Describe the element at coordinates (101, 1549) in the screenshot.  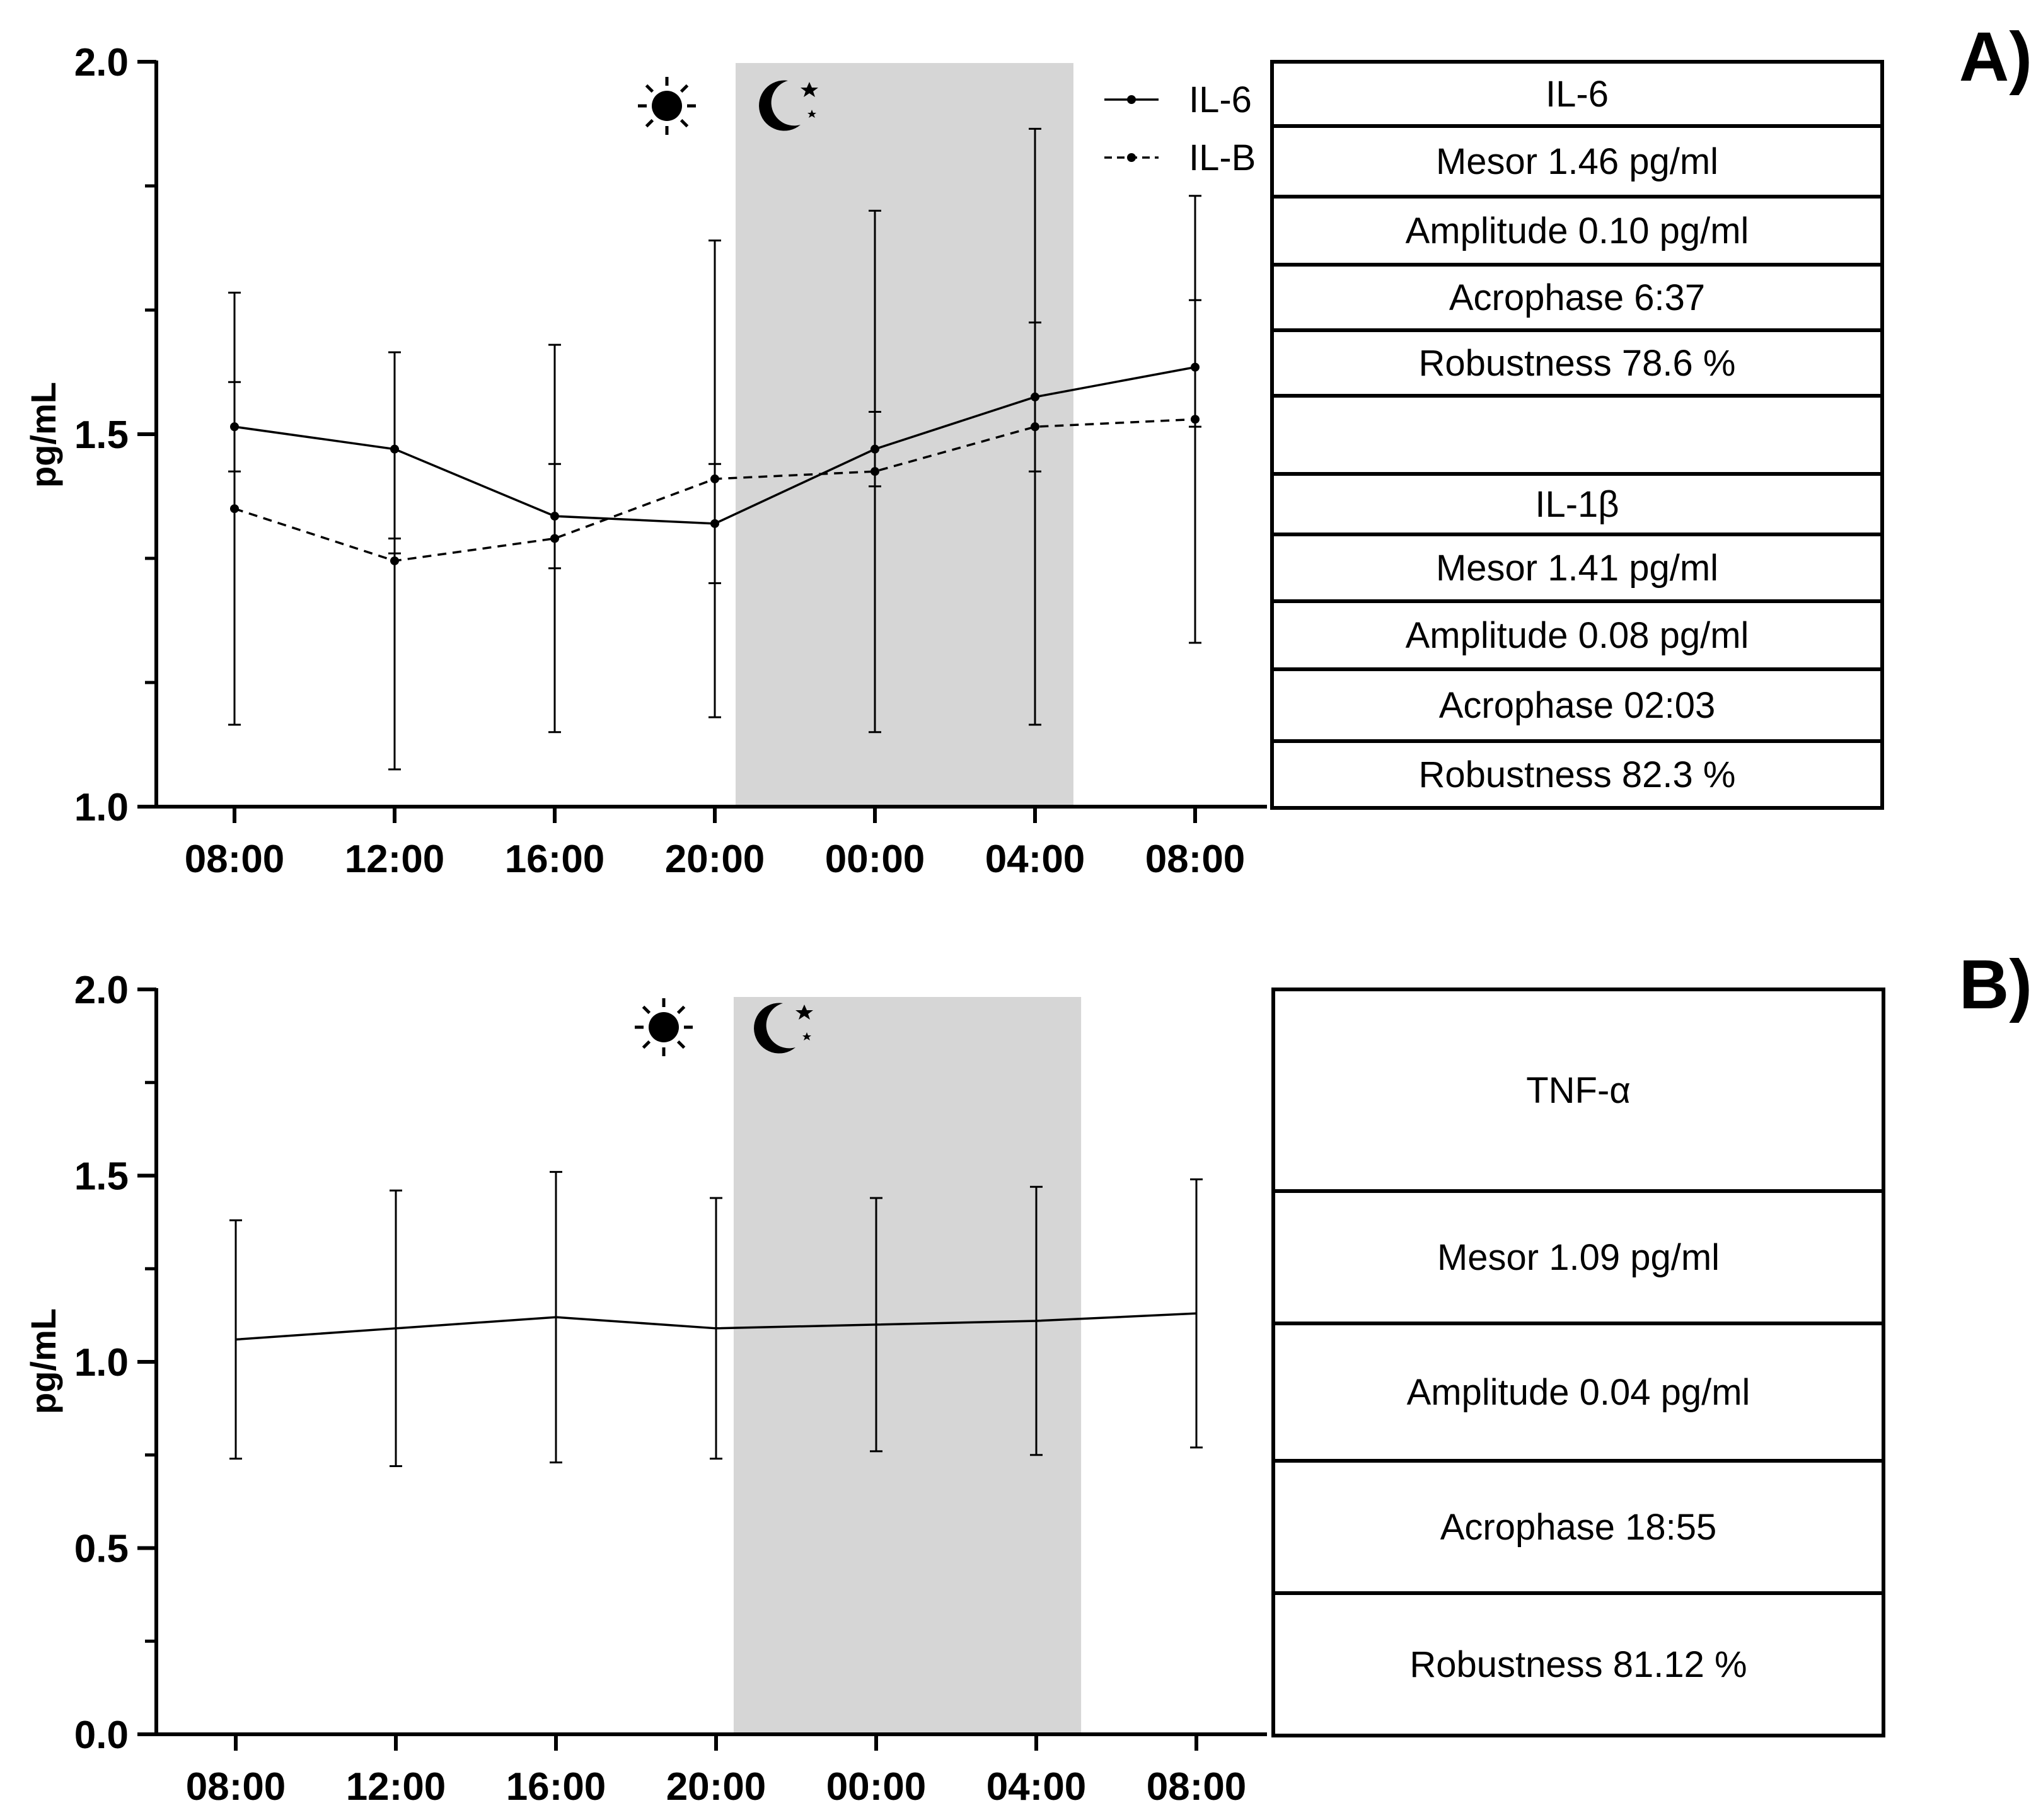
I see `y-tick-label: 0.5` at that location.